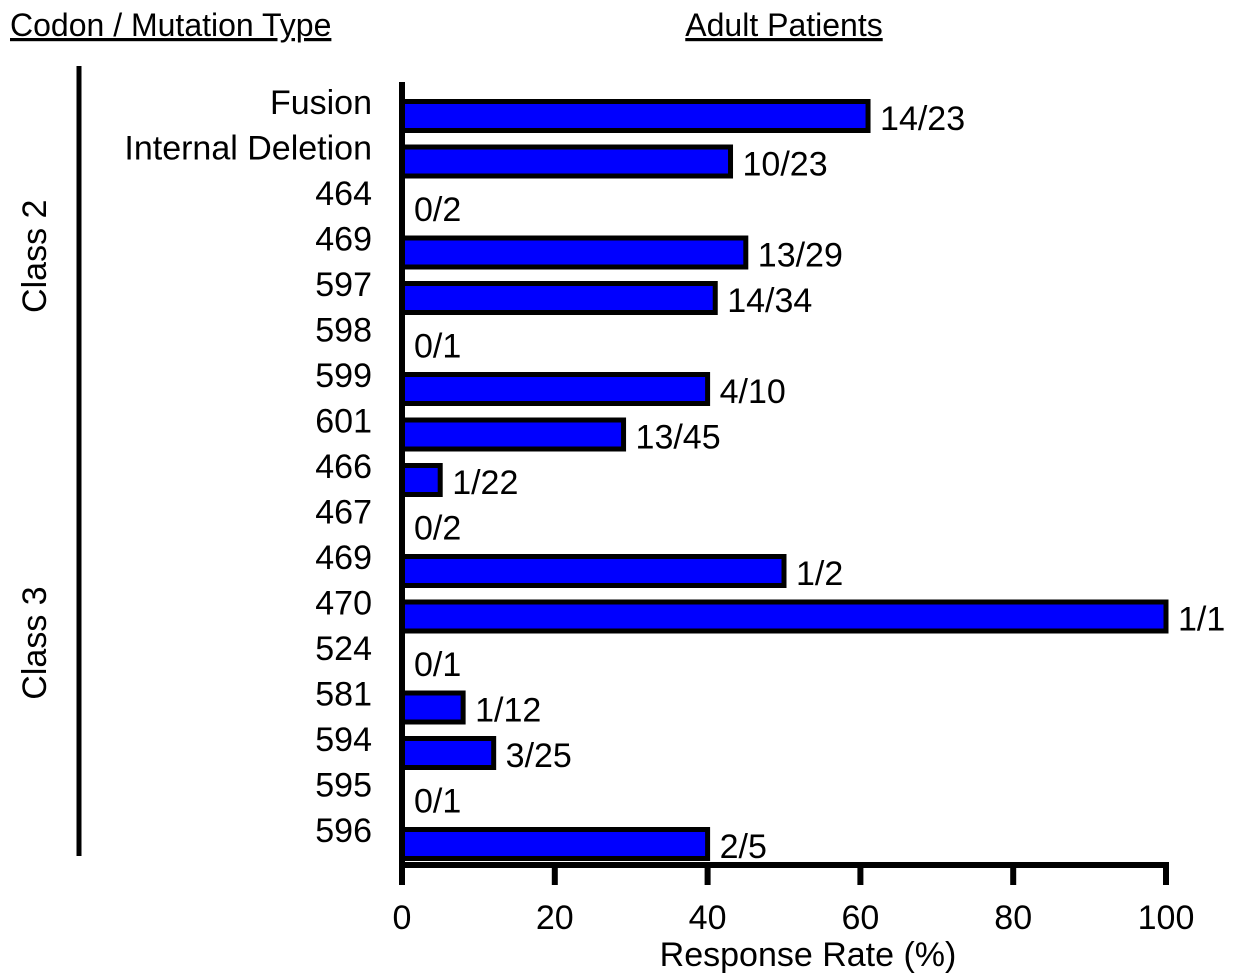 This screenshot has width=1244, height=975. Describe the element at coordinates (343, 194) in the screenshot. I see `category-label: 464` at that location.